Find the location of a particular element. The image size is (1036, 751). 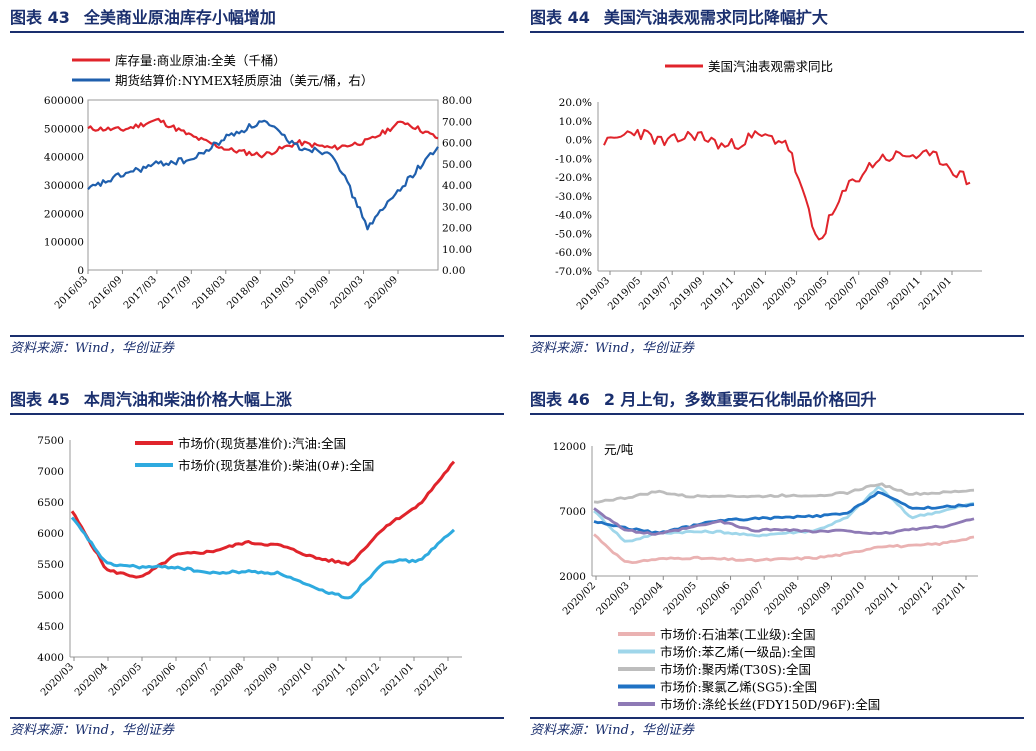

chart-source-43: 资料来源：Wind，华创证券 is located at coordinates (257, 348).